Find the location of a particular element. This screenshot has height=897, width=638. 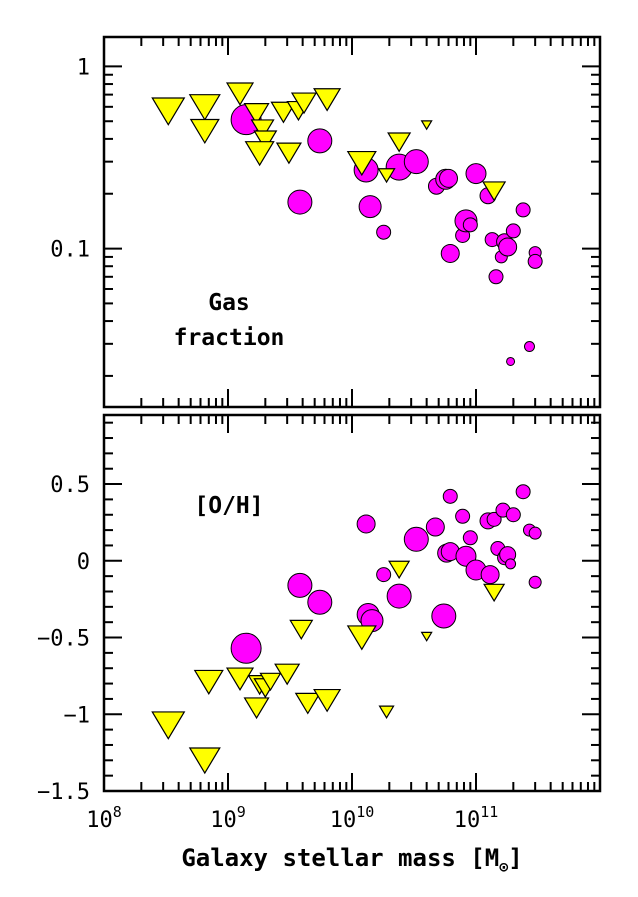

oh-annotation: [O/H] is located at coordinates (228, 506).